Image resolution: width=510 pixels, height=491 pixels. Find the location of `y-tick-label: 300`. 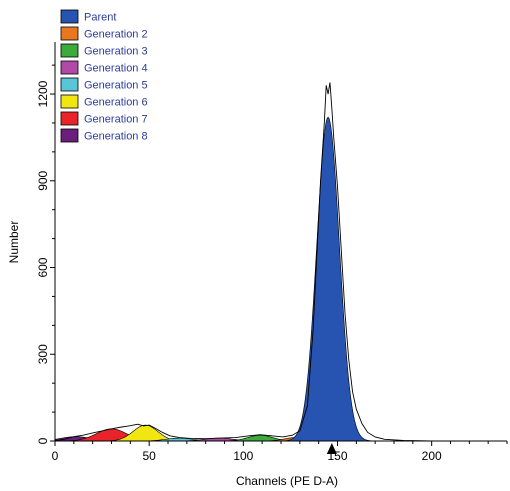

y-tick-label: 300 is located at coordinates (43, 354).